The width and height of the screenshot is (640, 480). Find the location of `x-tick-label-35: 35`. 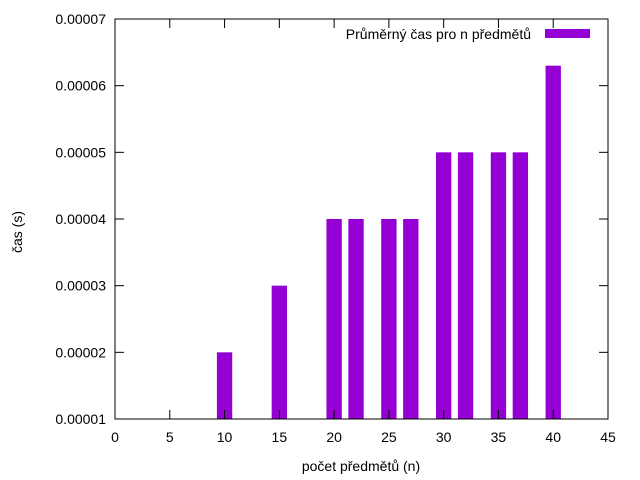

x-tick-label-35: 35 is located at coordinates (499, 437).